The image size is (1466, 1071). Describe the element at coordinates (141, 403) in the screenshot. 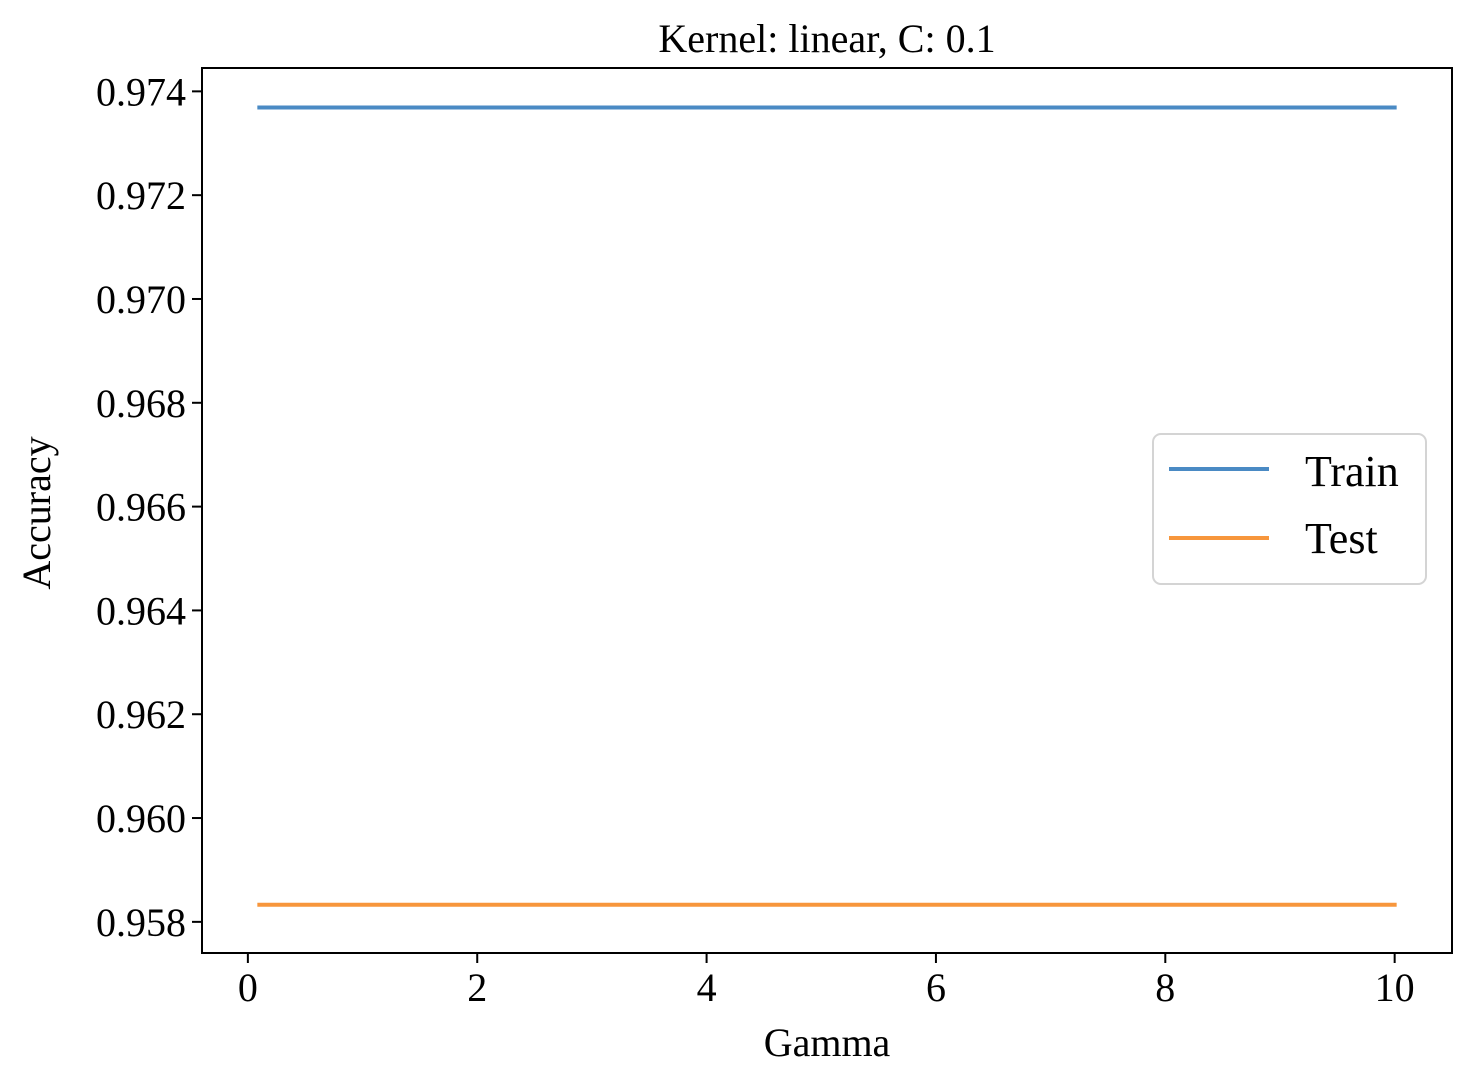

I see `y-tick-label: 0.968` at that location.